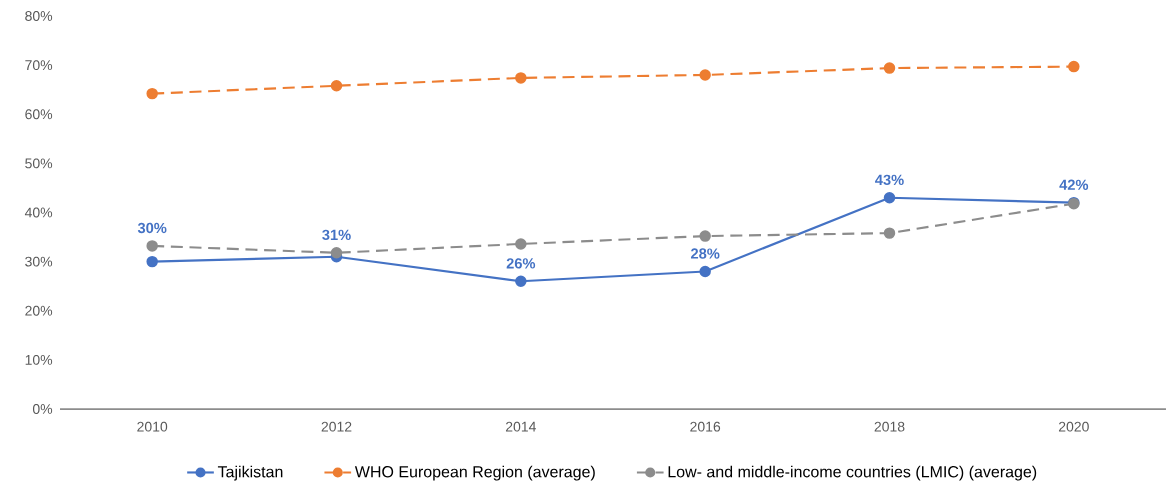  Describe the element at coordinates (889, 426) in the screenshot. I see `x-tick-label: 2018` at that location.